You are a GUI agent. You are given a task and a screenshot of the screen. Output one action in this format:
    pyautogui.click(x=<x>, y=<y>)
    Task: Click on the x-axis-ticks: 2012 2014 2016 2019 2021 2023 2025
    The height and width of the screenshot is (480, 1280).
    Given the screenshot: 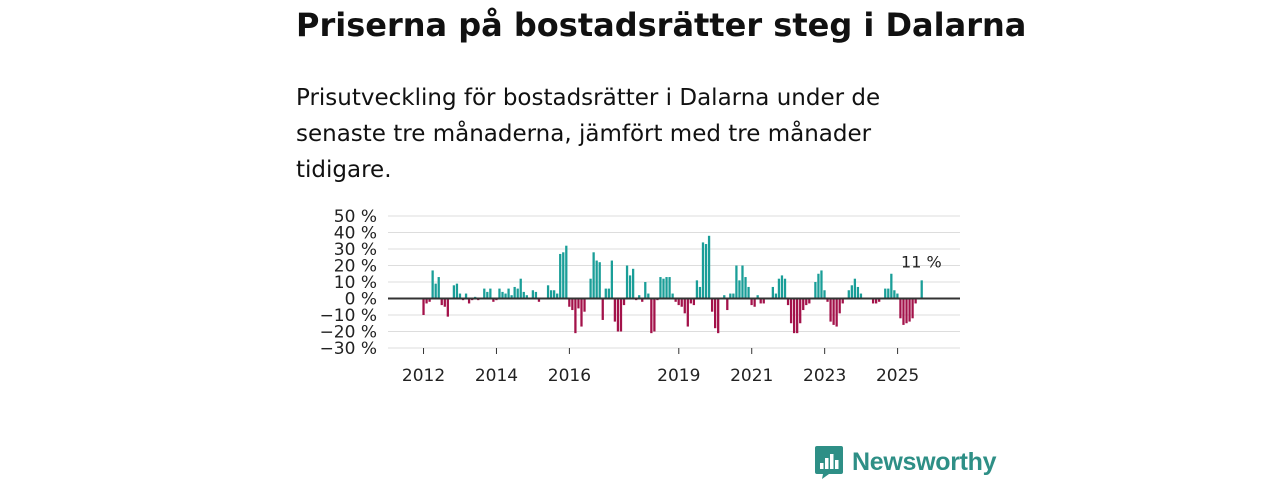 What is the action you would take?
    pyautogui.click(x=660, y=367)
    